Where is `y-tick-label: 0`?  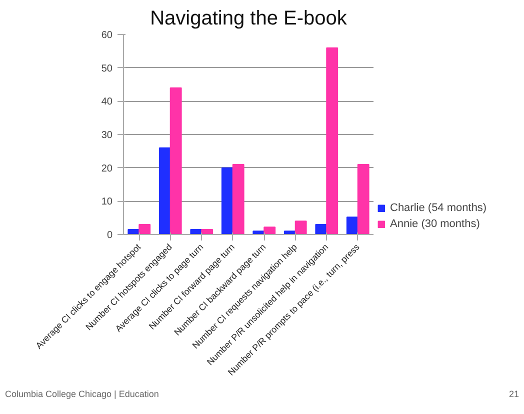
y-tick-label: 0 is located at coordinates (109, 235).